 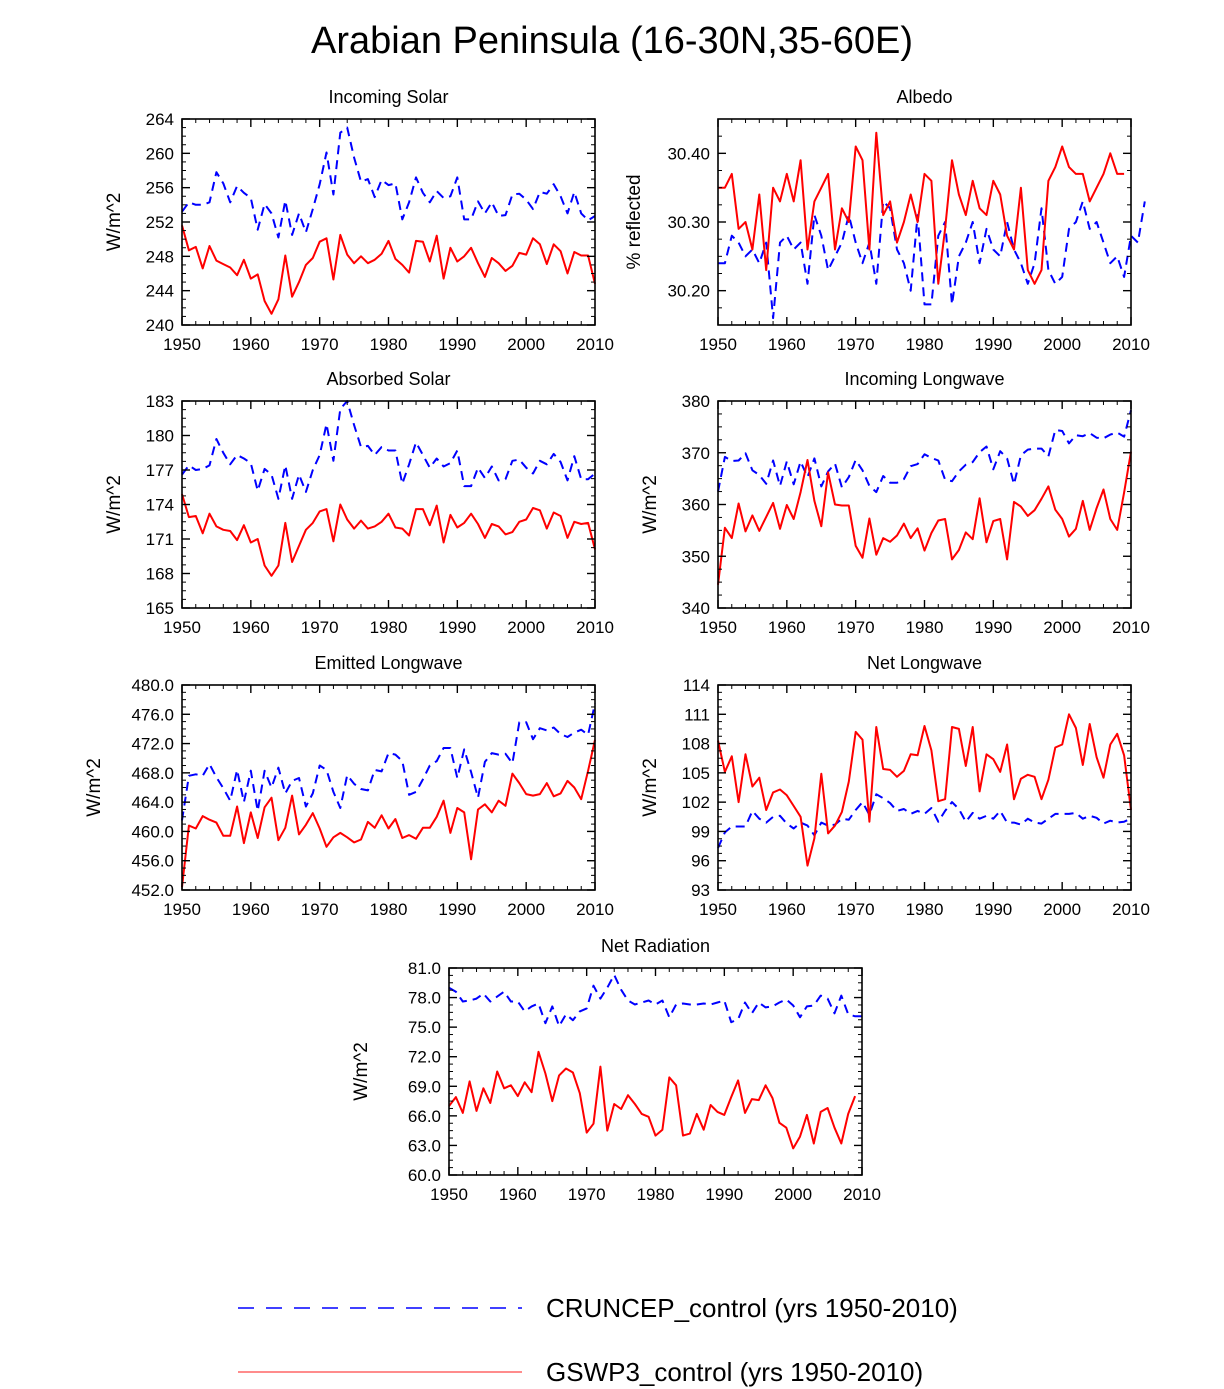 I want to click on y-tick-label: 171, so click(x=160, y=539).